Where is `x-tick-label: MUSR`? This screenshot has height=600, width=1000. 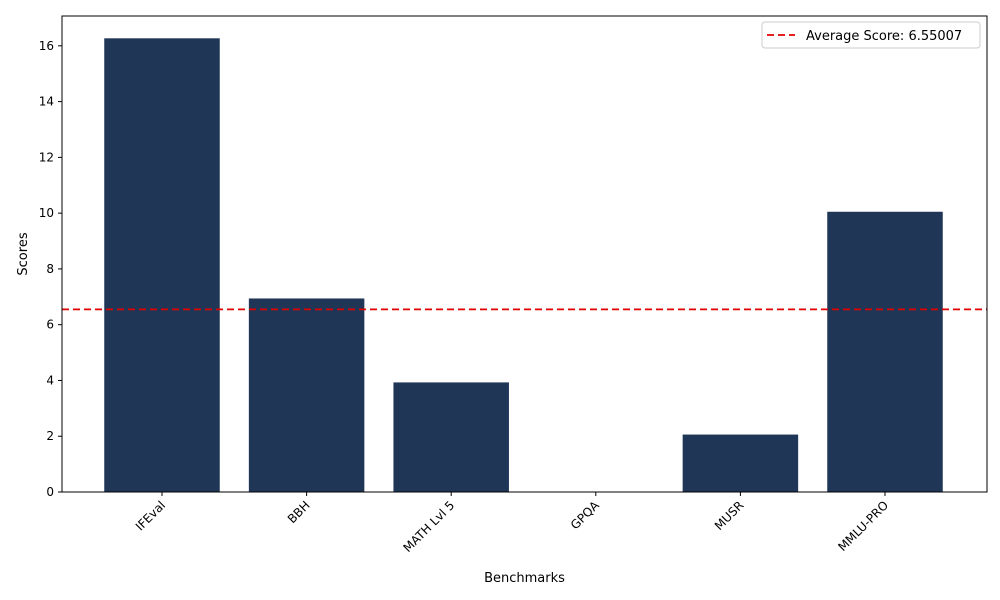
x-tick-label: MUSR is located at coordinates (729, 515).